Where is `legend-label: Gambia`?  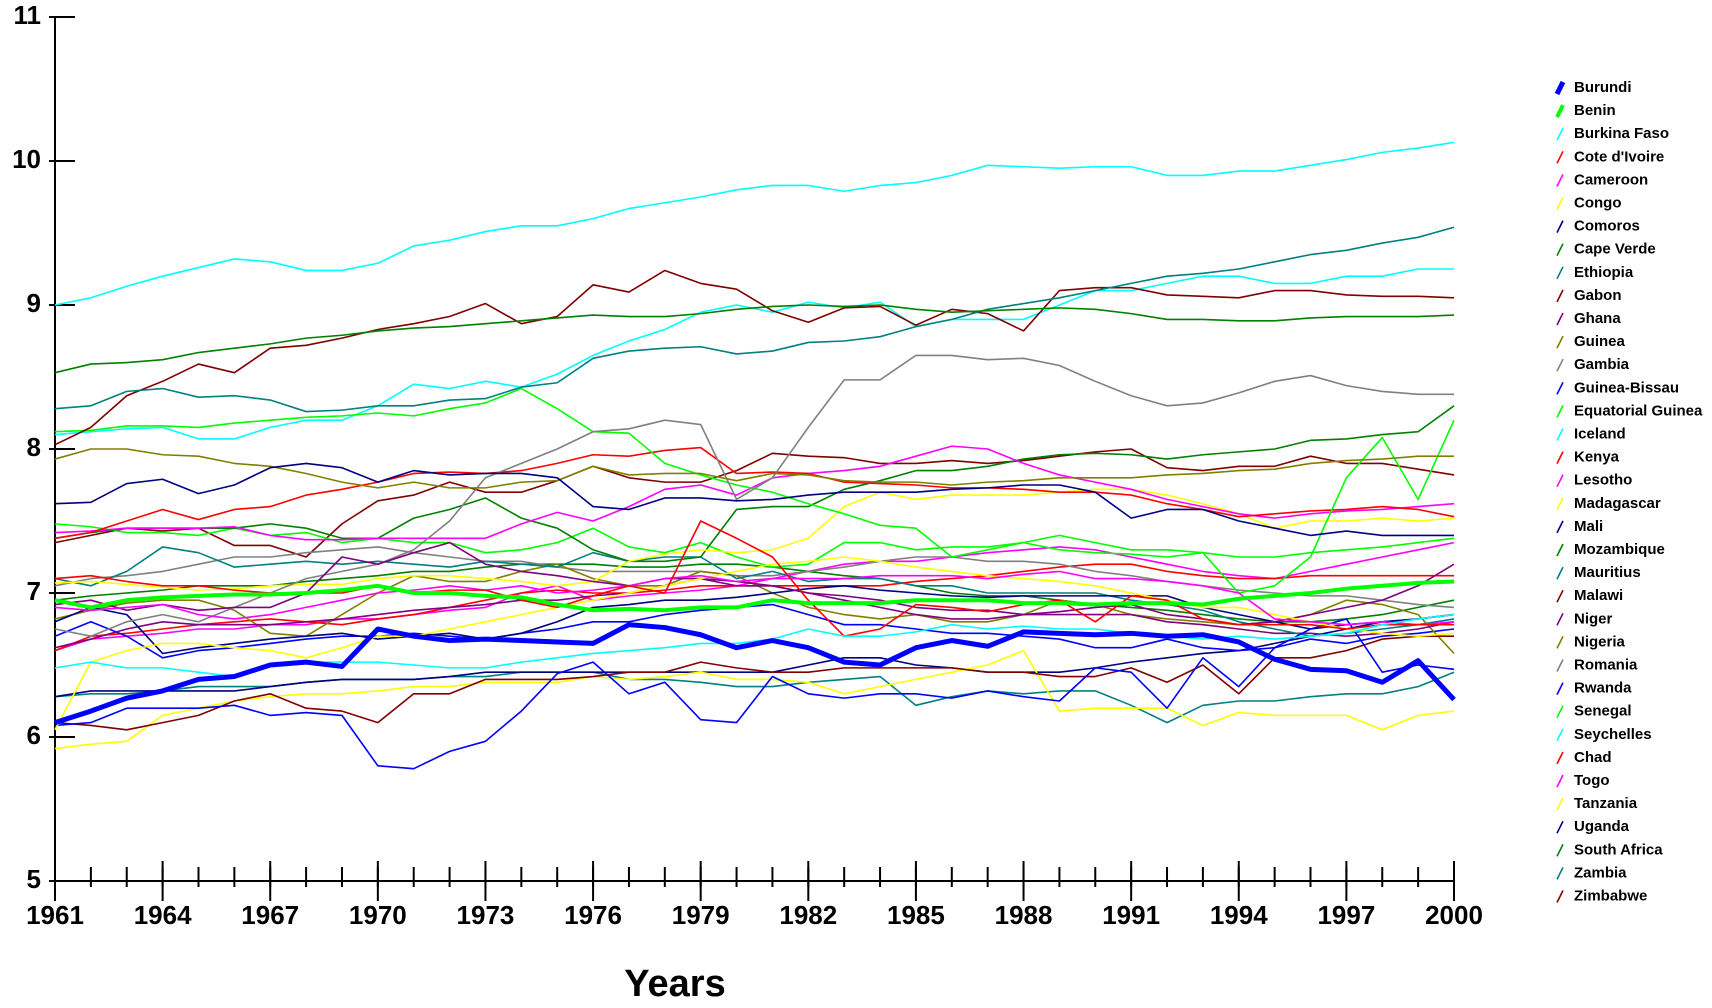 legend-label: Gambia is located at coordinates (1602, 364).